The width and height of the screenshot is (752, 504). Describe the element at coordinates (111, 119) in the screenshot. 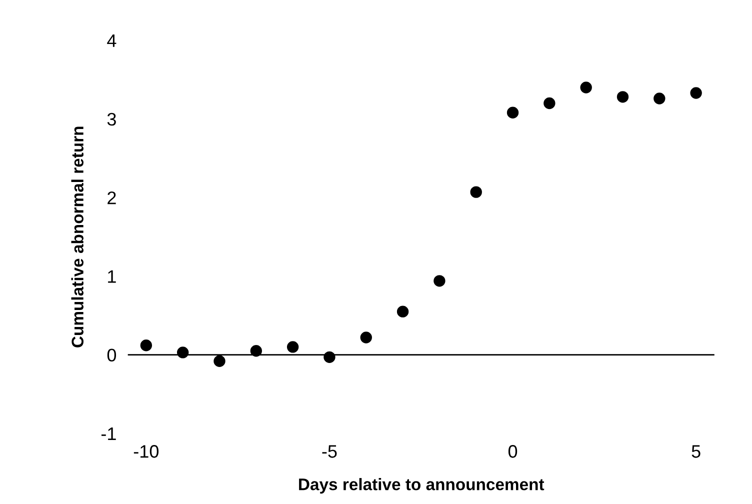

I see `y-tick-label: 3` at that location.